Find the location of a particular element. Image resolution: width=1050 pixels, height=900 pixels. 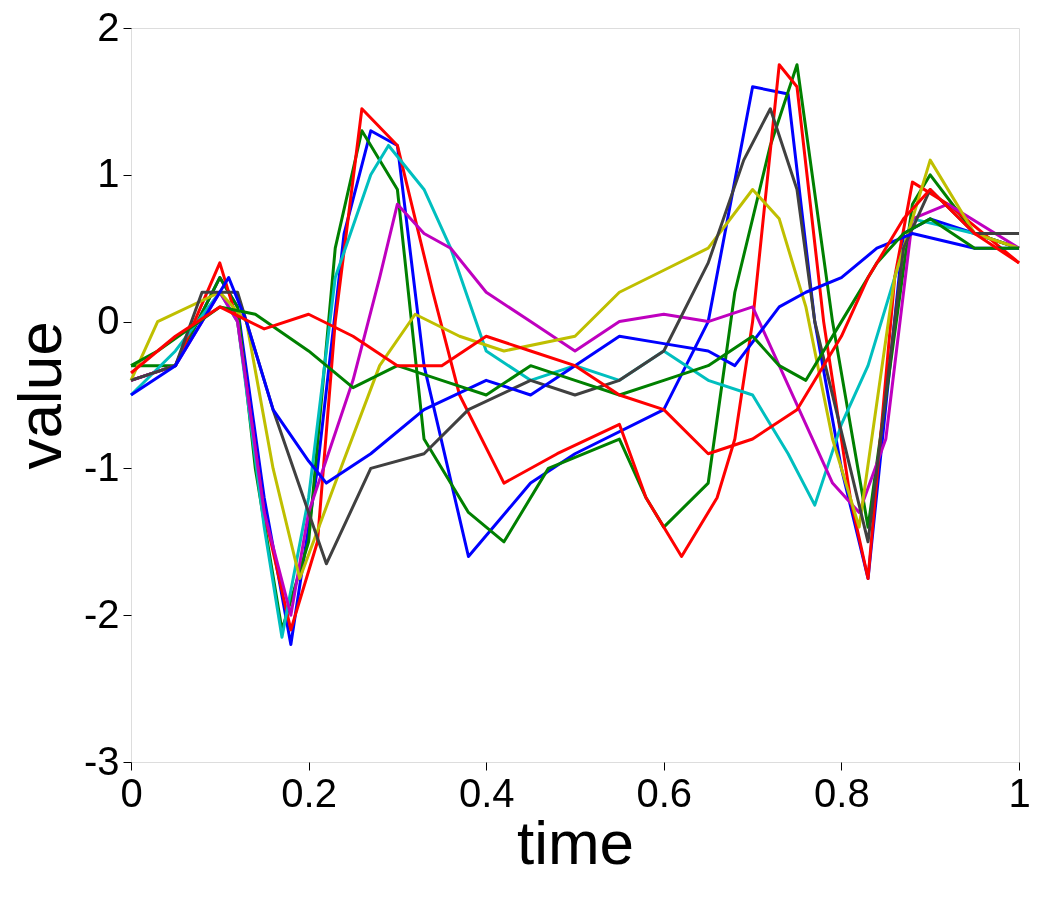

x-axis-title: time is located at coordinates (575, 842).